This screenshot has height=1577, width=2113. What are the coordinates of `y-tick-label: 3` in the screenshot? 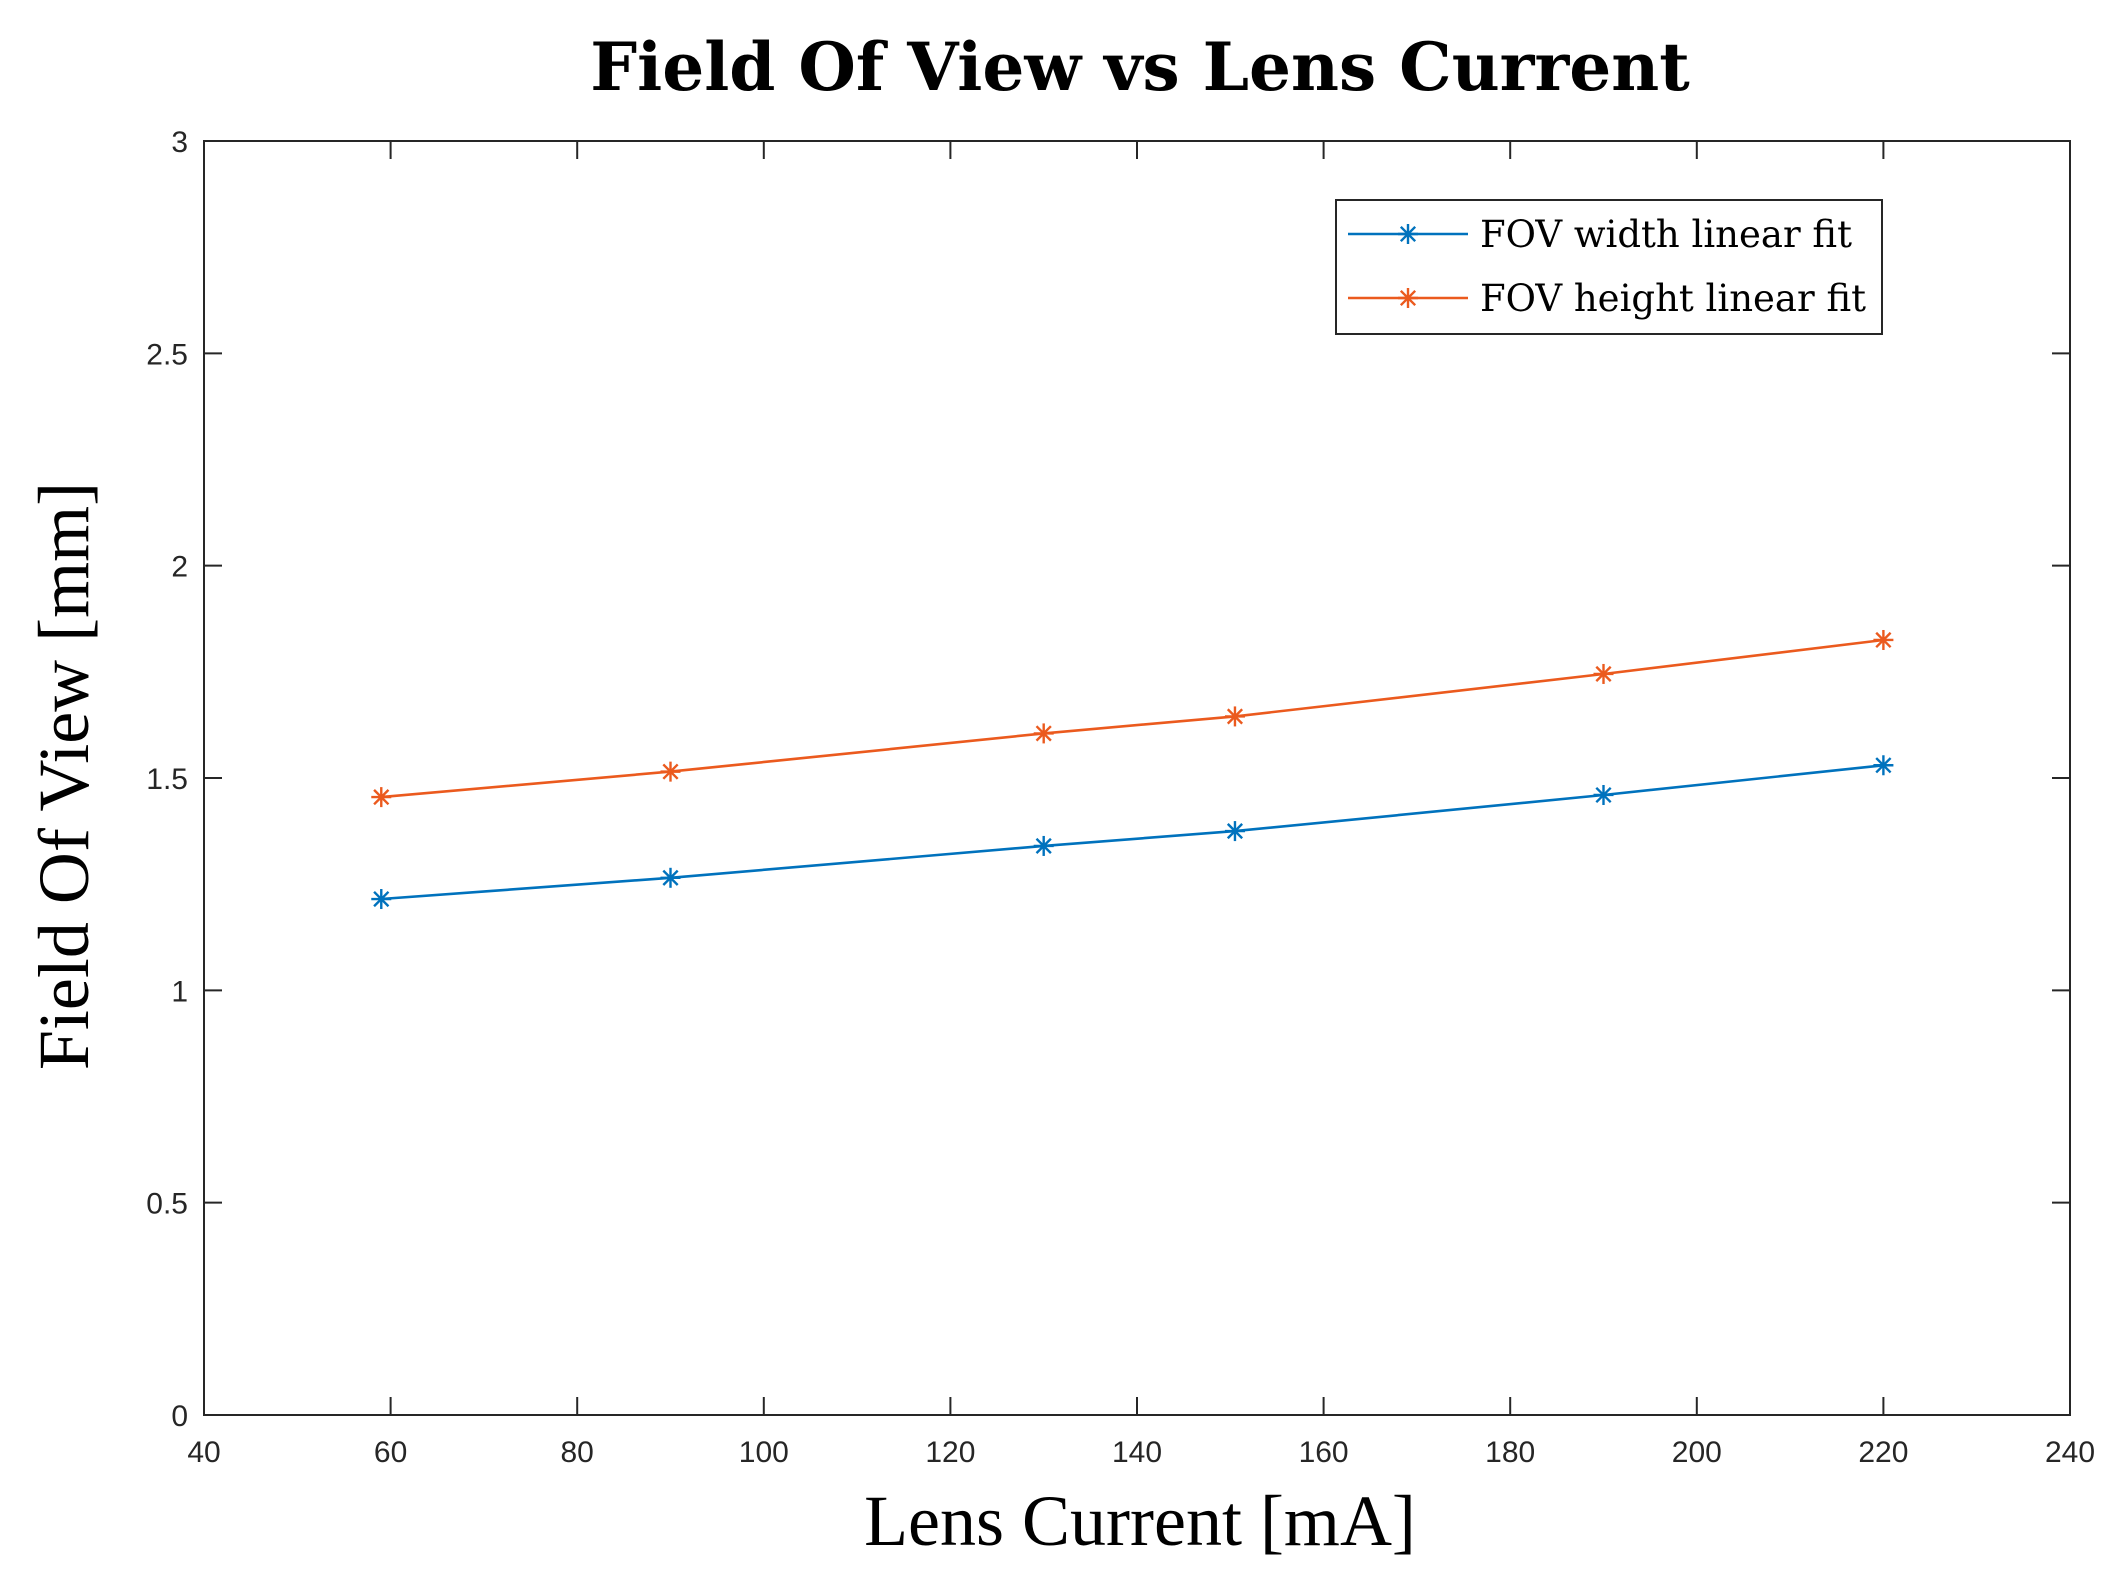 It's located at (179, 142).